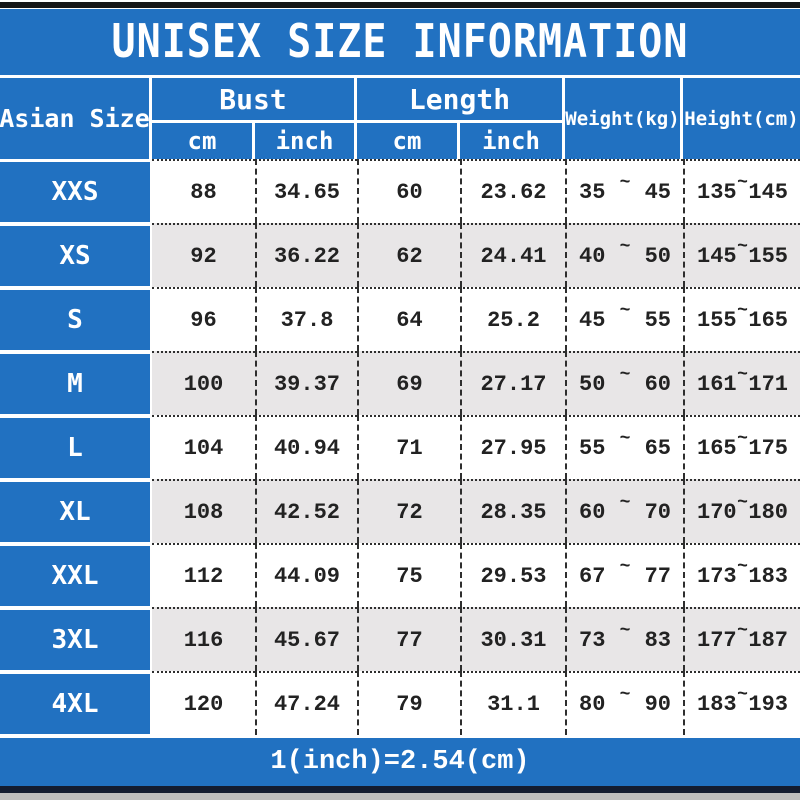  What do you see at coordinates (717, 256) in the screenshot?
I see `height-min-value: 145` at bounding box center [717, 256].